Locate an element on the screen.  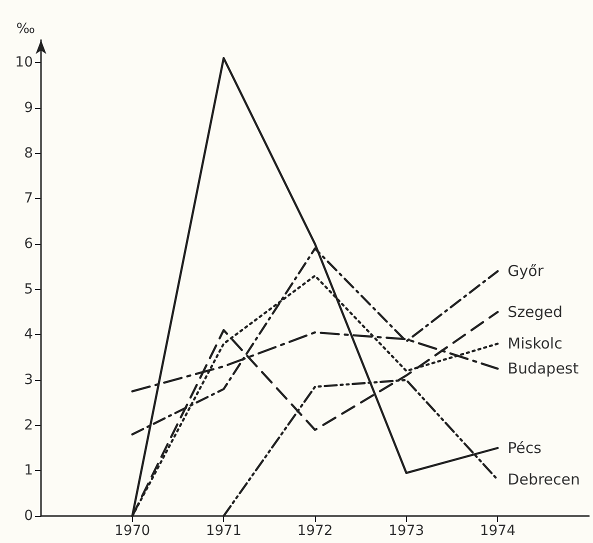
y-tick-label: 7 is located at coordinates (28, 198).